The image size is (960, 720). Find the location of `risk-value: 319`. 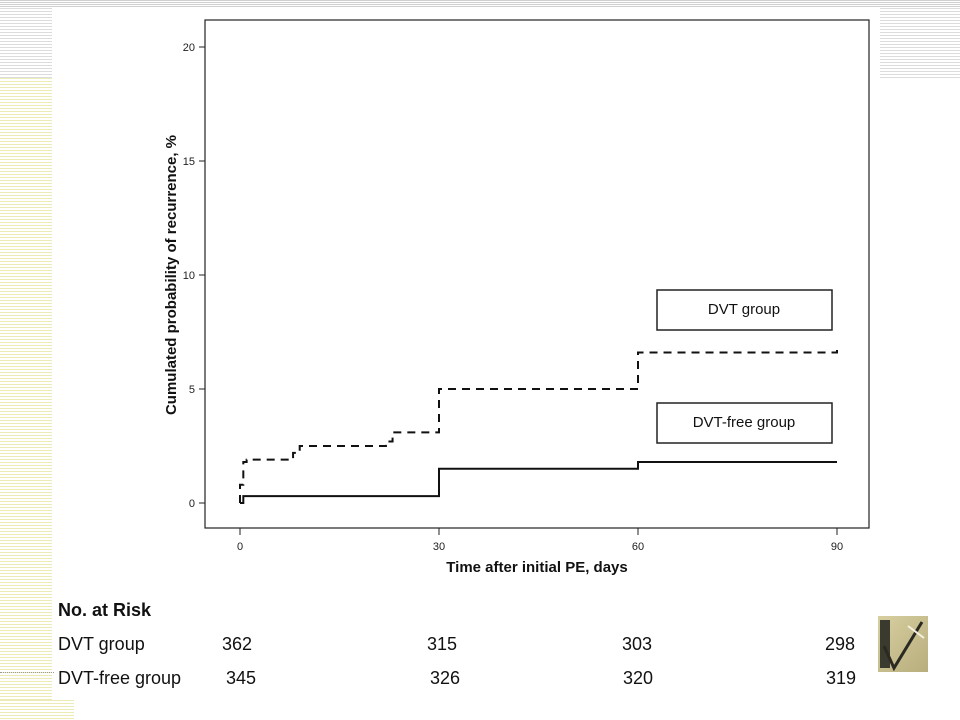

risk-value: 319 is located at coordinates (841, 678).